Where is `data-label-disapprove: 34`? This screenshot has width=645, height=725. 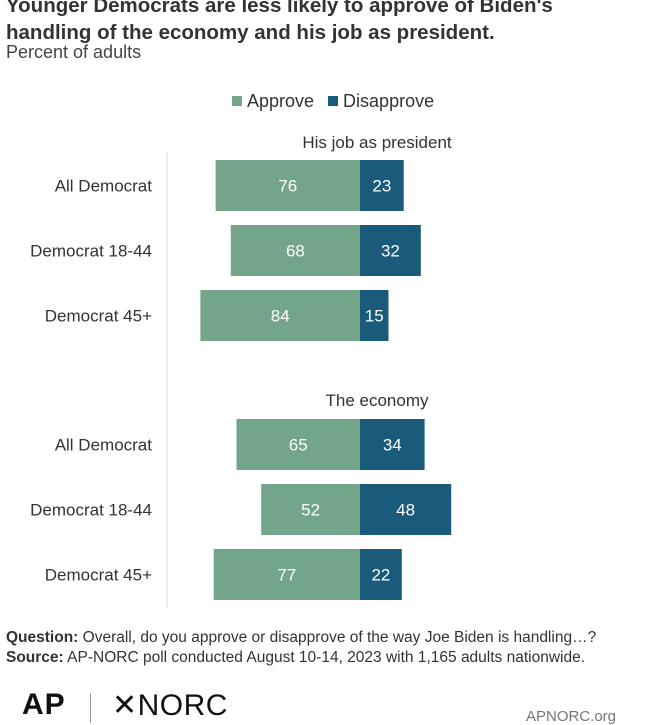
data-label-disapprove: 34 is located at coordinates (392, 445).